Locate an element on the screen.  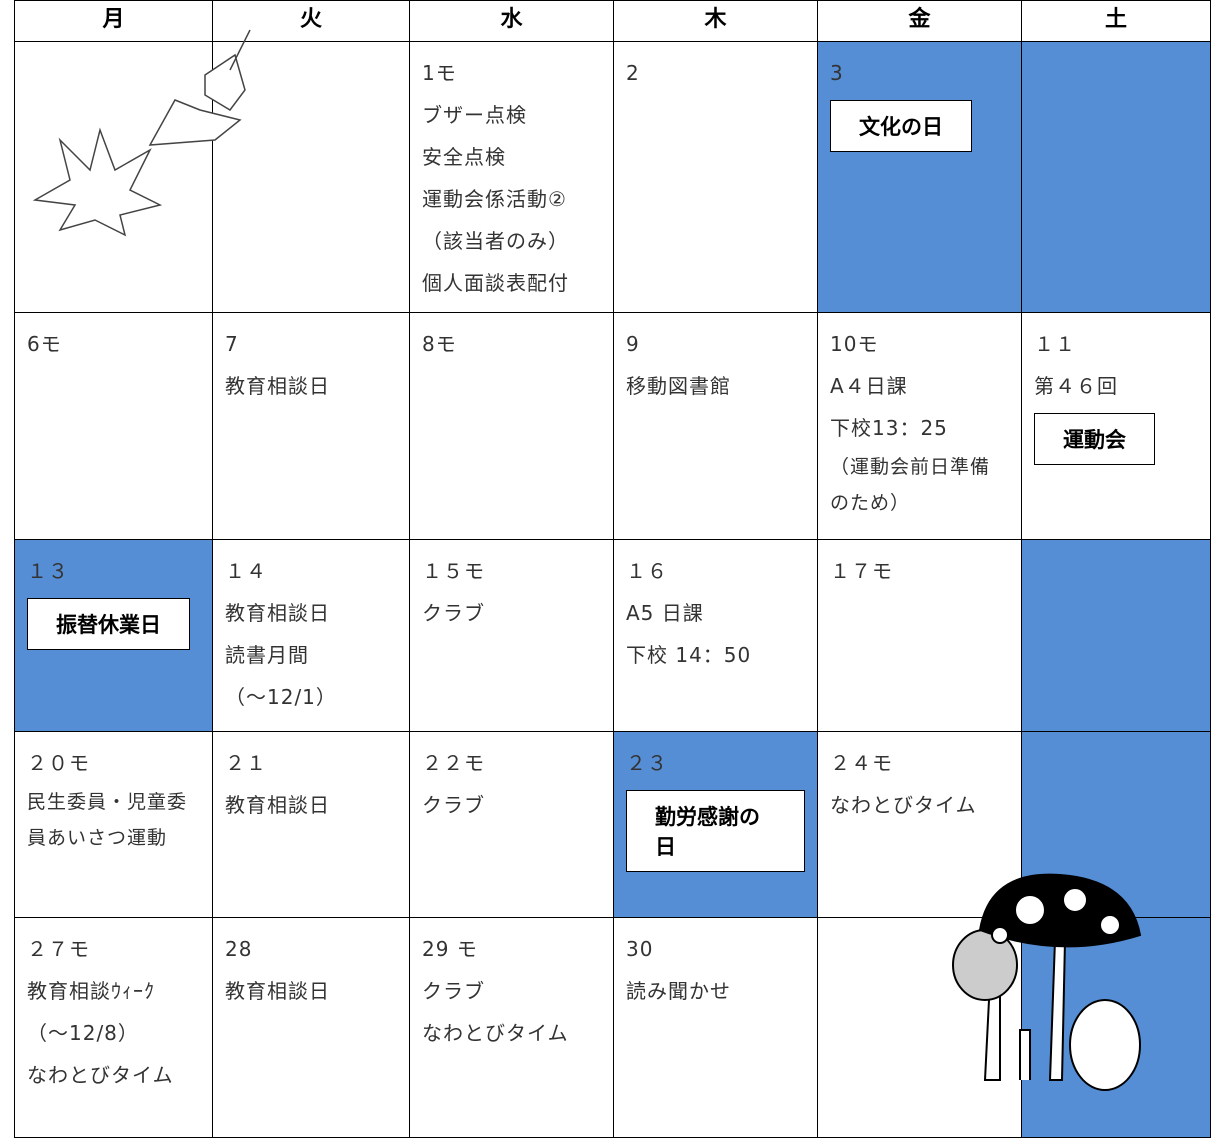
day-cell: 8モ is located at coordinates (511, 426).